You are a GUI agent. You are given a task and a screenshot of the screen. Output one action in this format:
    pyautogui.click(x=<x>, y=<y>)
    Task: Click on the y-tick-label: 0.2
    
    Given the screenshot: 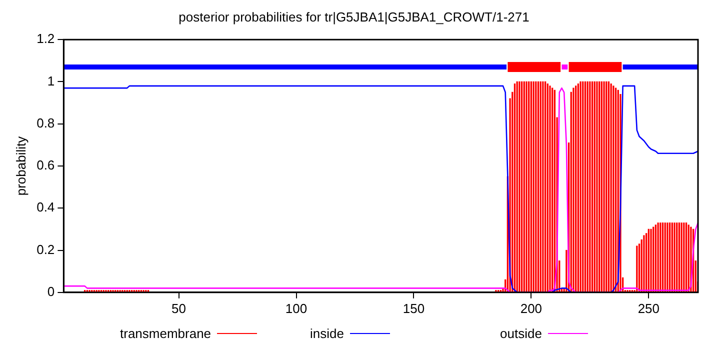 What is the action you would take?
    pyautogui.click(x=45, y=249)
    